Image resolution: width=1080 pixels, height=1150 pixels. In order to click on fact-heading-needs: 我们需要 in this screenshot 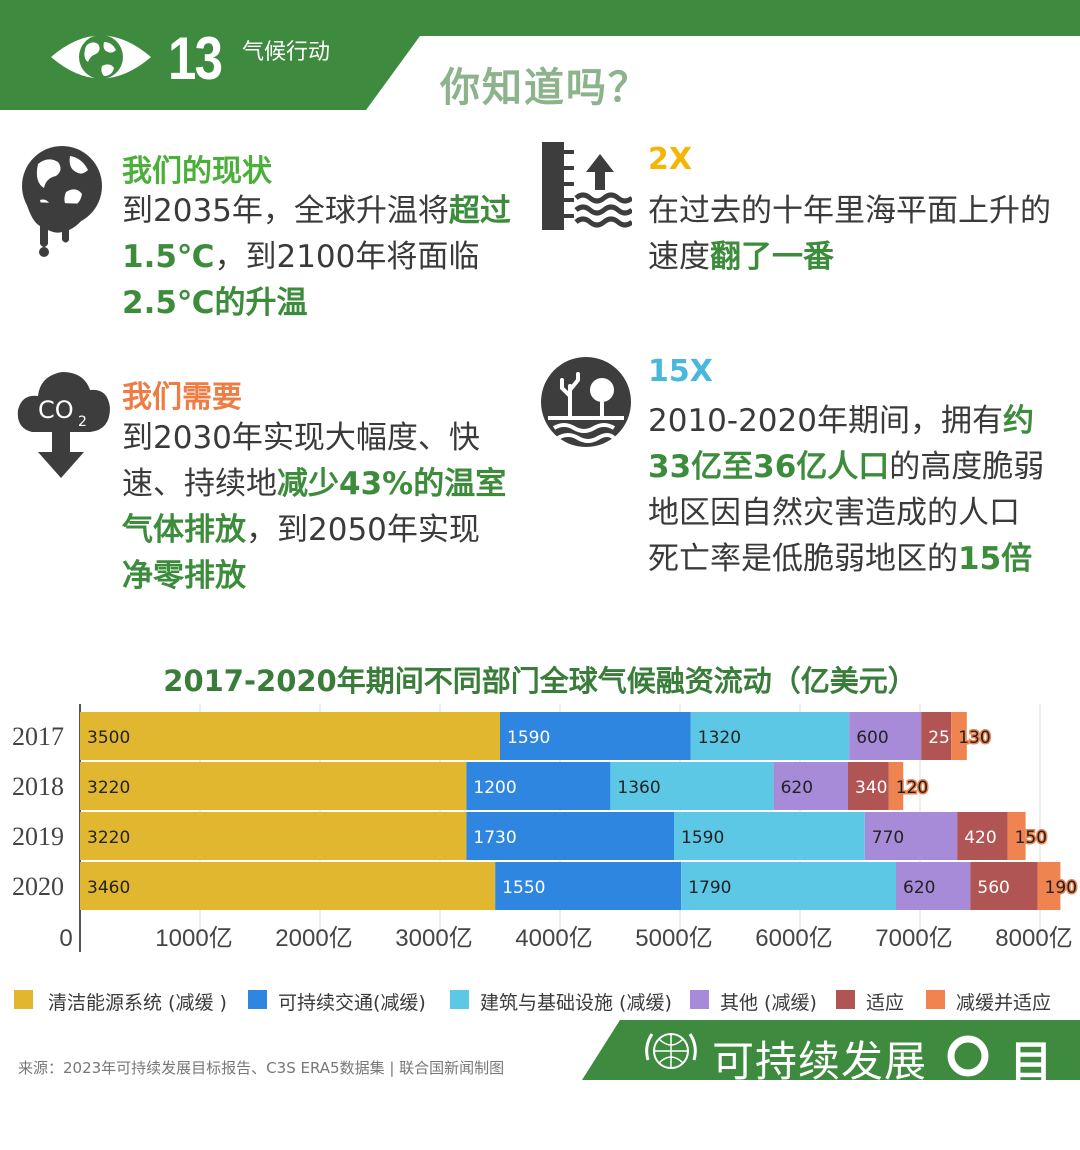, I will do `click(182, 397)`.